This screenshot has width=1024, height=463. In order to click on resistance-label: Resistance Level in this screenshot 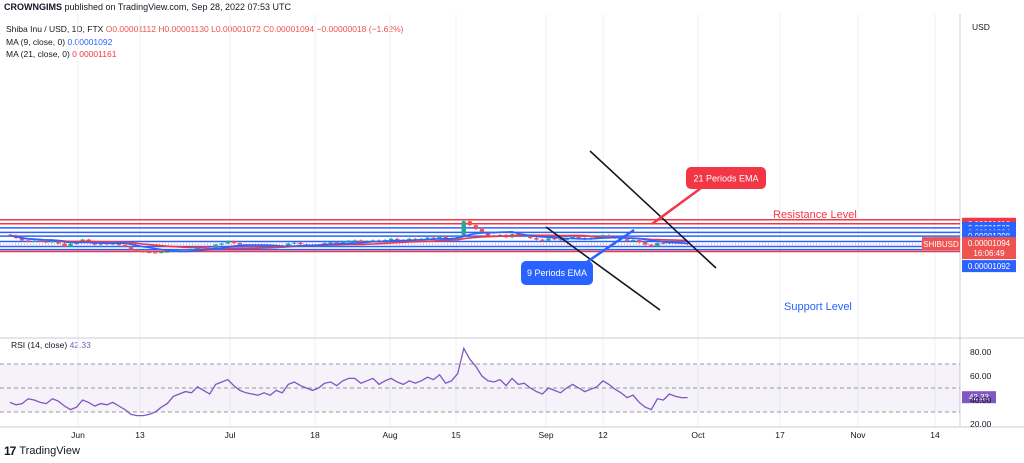, I will do `click(815, 215)`.